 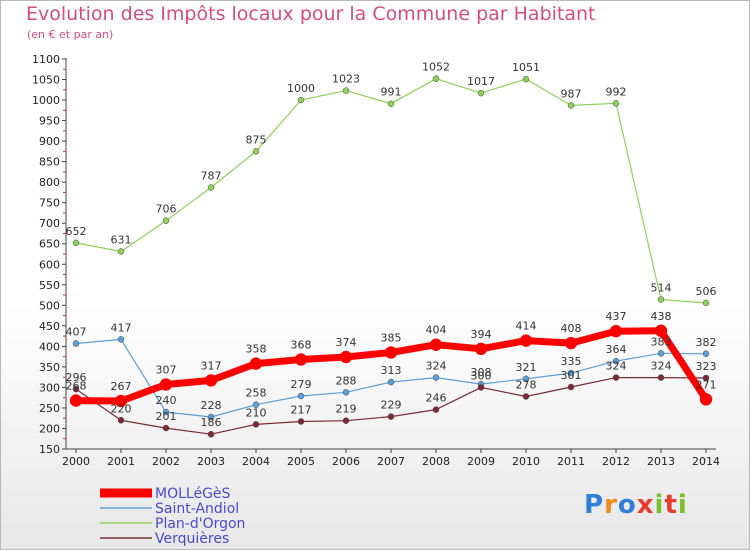 I want to click on data-label-verqui-res: 229, so click(x=391, y=405).